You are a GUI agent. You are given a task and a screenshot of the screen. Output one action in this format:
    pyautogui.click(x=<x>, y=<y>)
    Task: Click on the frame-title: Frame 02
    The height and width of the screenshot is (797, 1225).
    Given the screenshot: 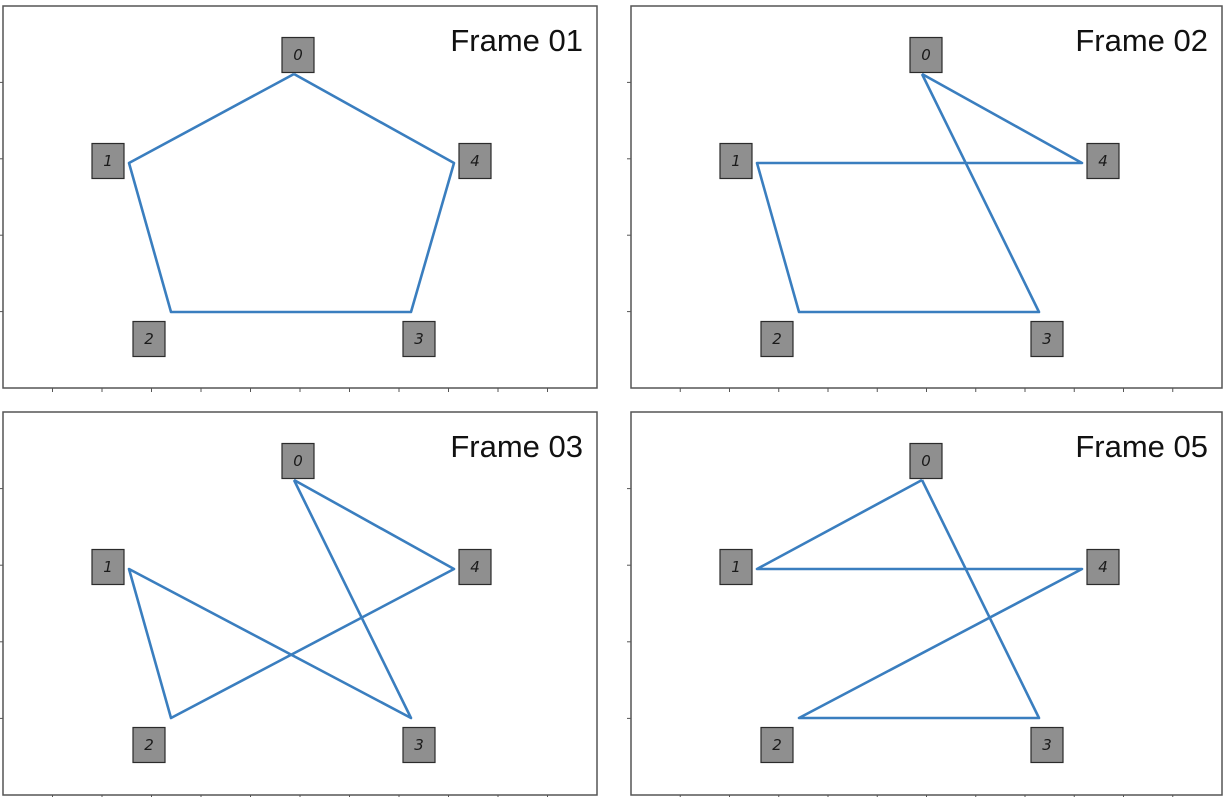 What is the action you would take?
    pyautogui.click(x=1141, y=40)
    